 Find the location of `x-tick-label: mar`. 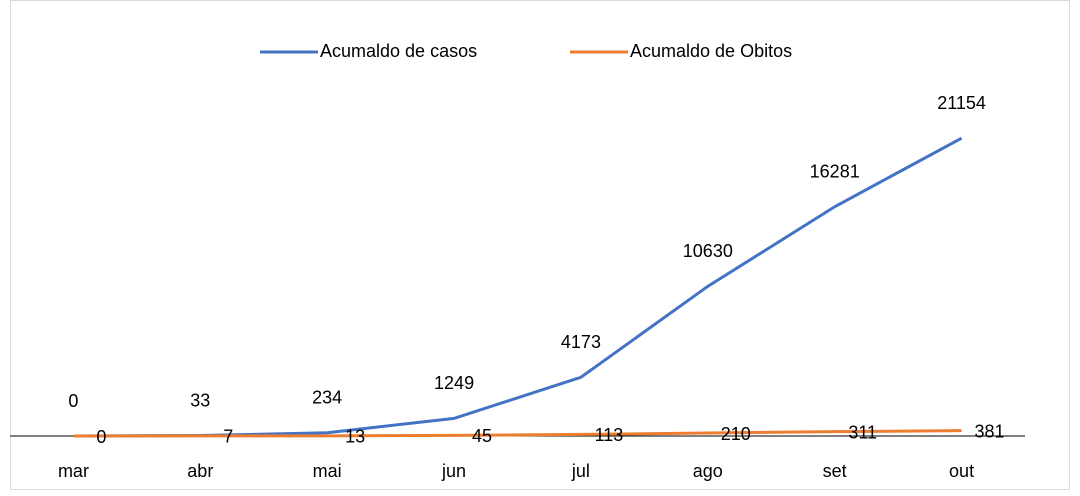

x-tick-label: mar is located at coordinates (73, 471).